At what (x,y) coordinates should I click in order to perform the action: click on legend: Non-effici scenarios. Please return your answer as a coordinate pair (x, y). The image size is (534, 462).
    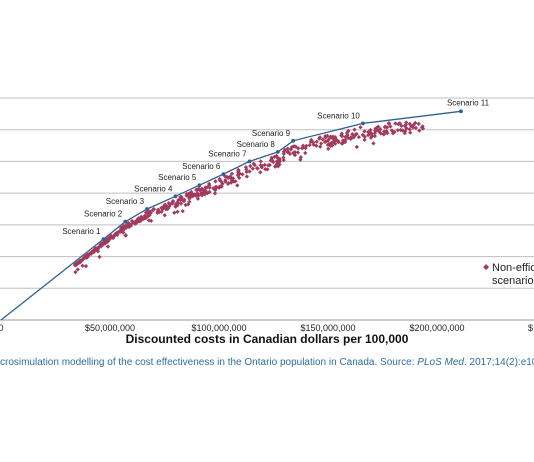
    Looking at the image, I should click on (508, 274).